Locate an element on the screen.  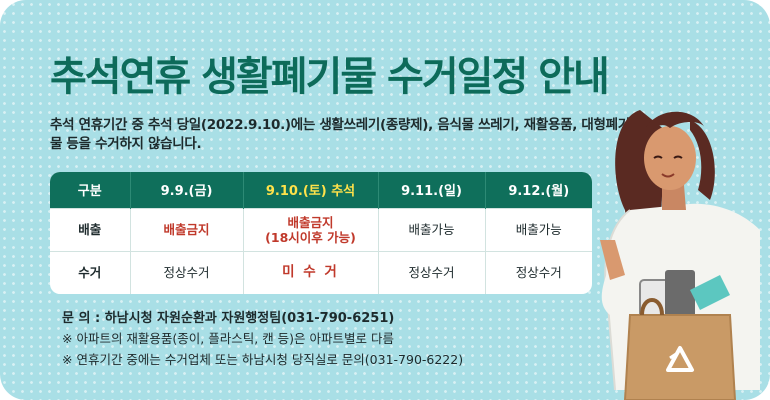
header-day-1: 9.9.(금) is located at coordinates (186, 190).